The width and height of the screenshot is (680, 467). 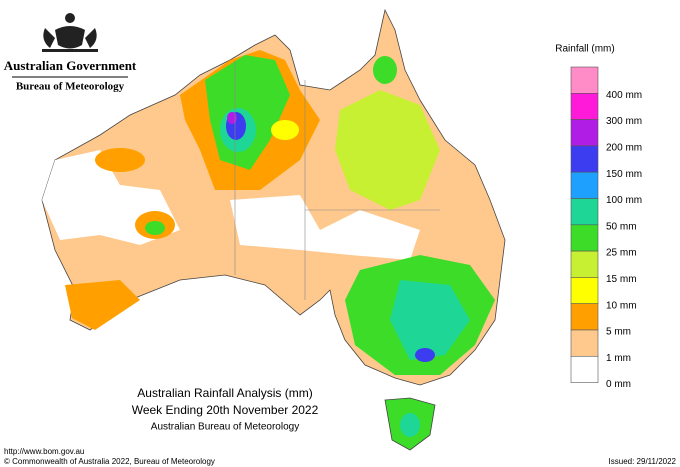 What do you see at coordinates (618, 358) in the screenshot?
I see `legend-label: 1 mm` at bounding box center [618, 358].